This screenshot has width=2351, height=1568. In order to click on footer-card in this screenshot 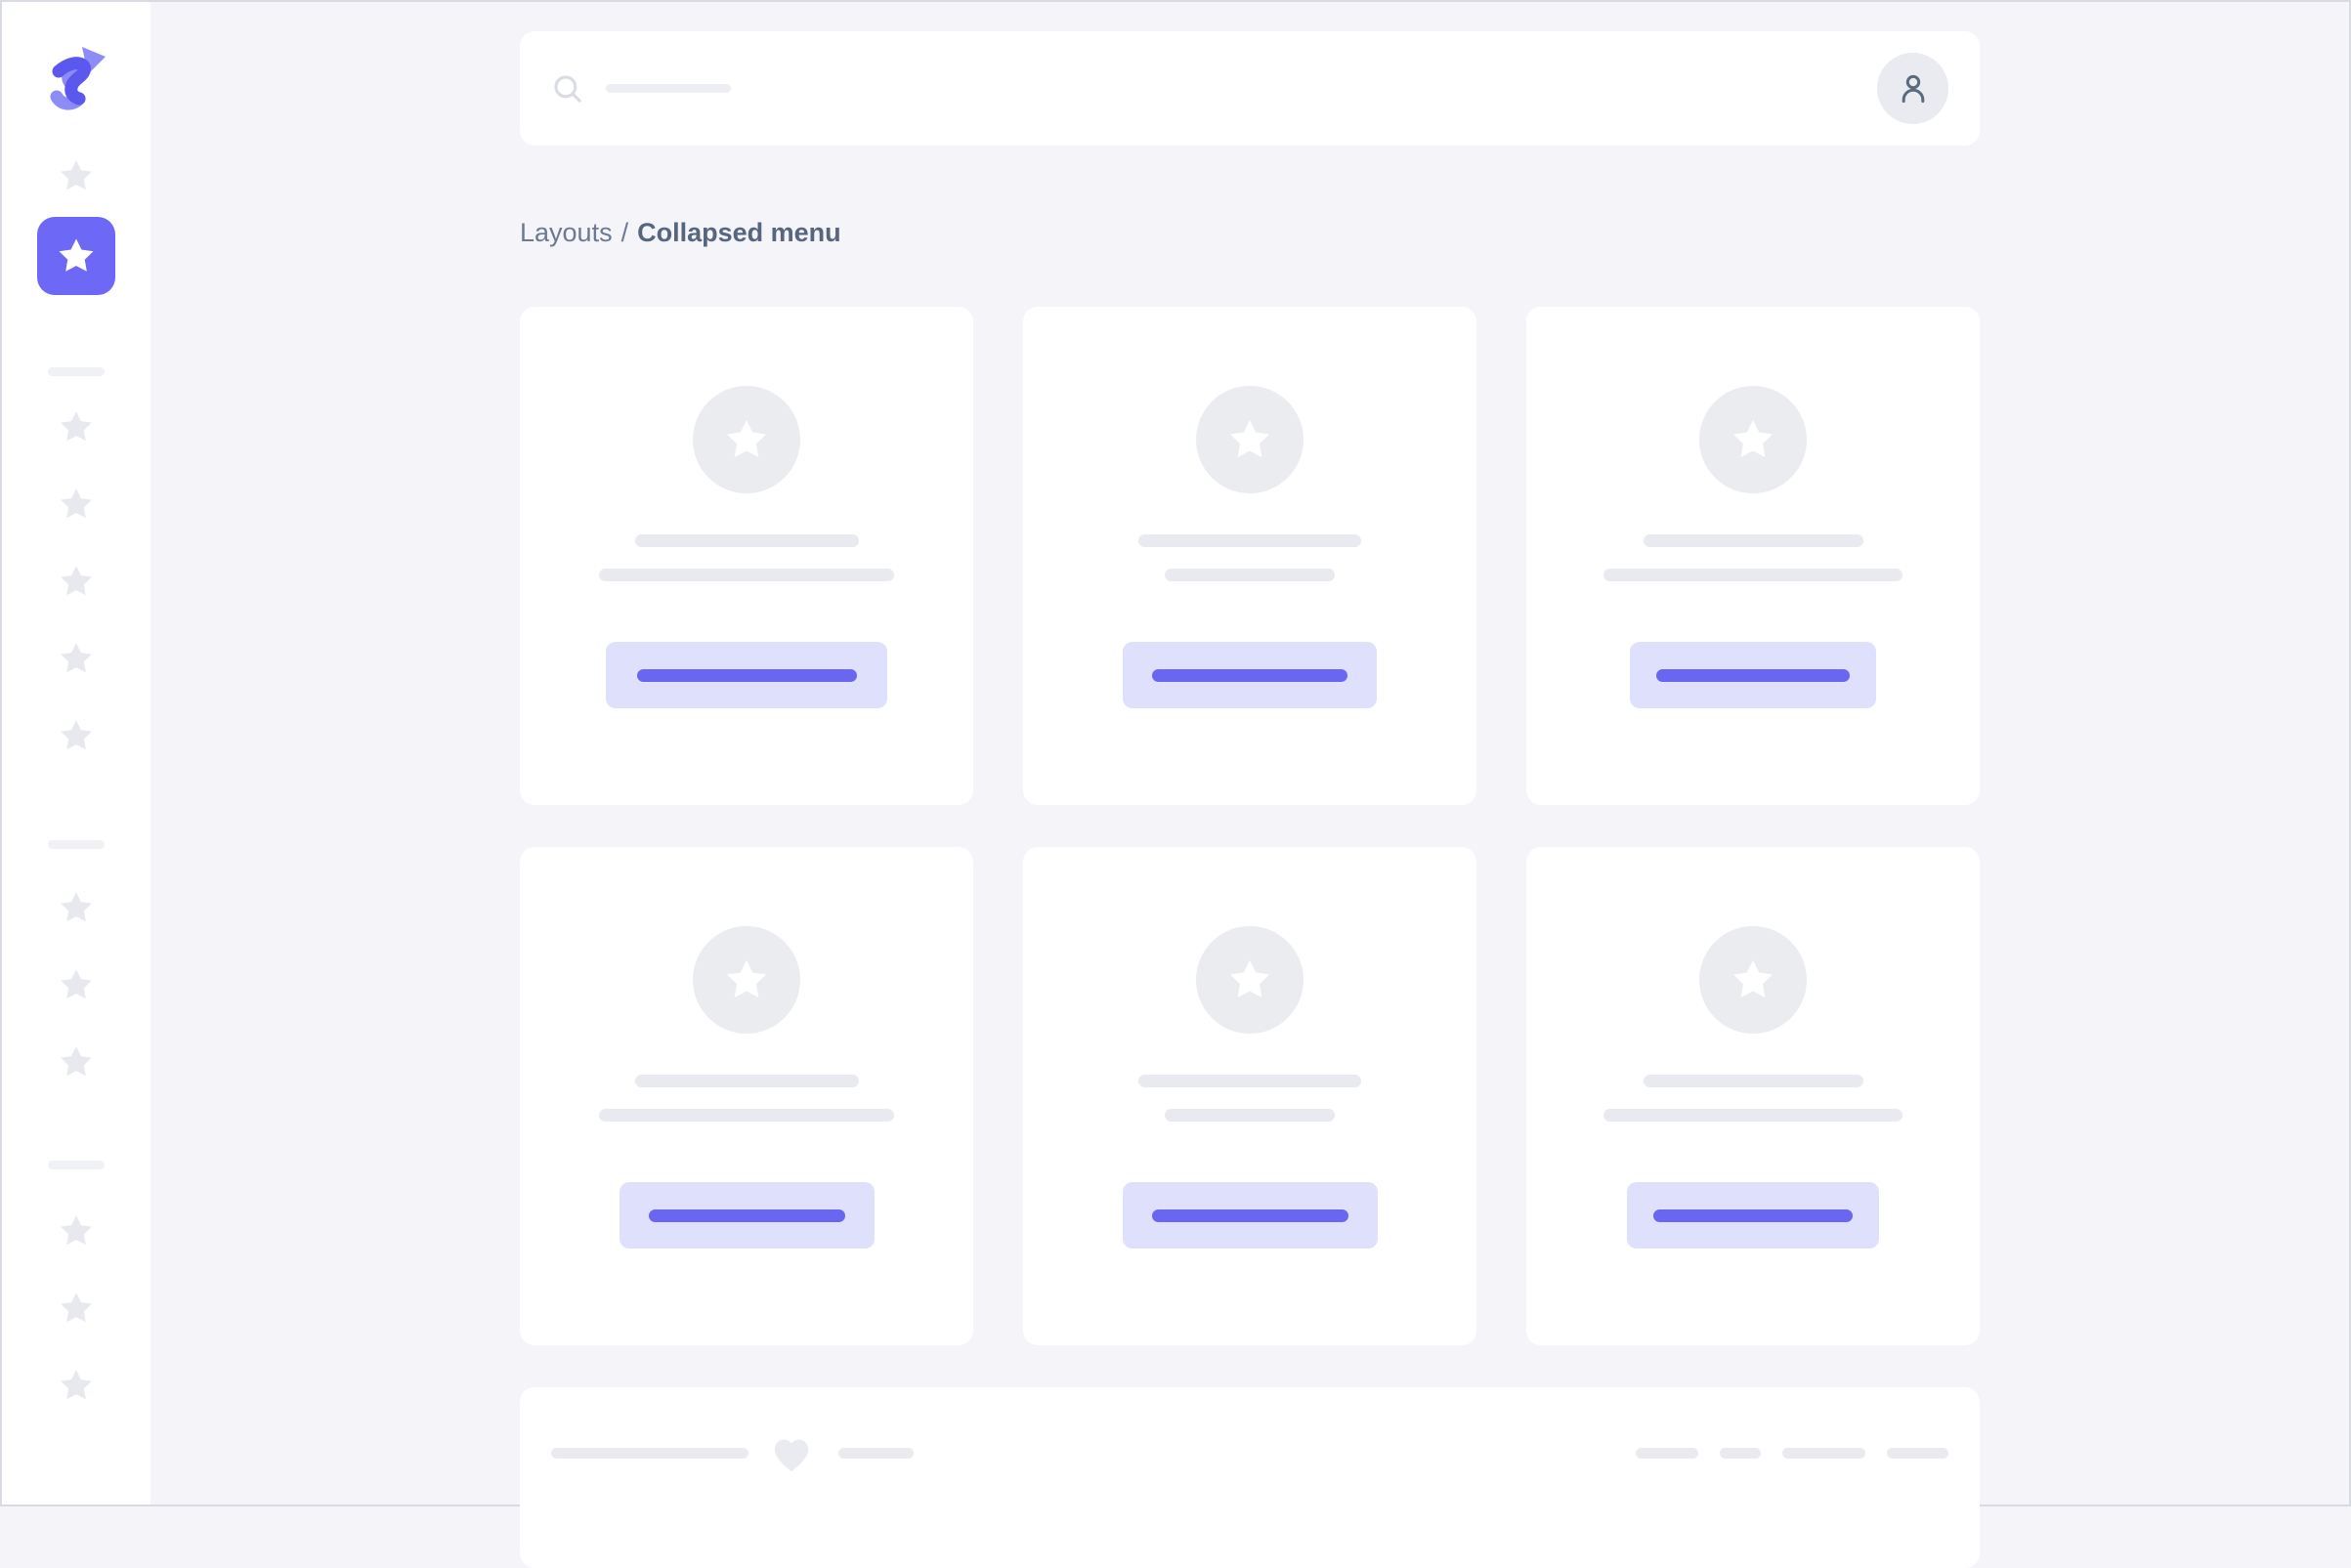, I will do `click(1250, 1477)`.